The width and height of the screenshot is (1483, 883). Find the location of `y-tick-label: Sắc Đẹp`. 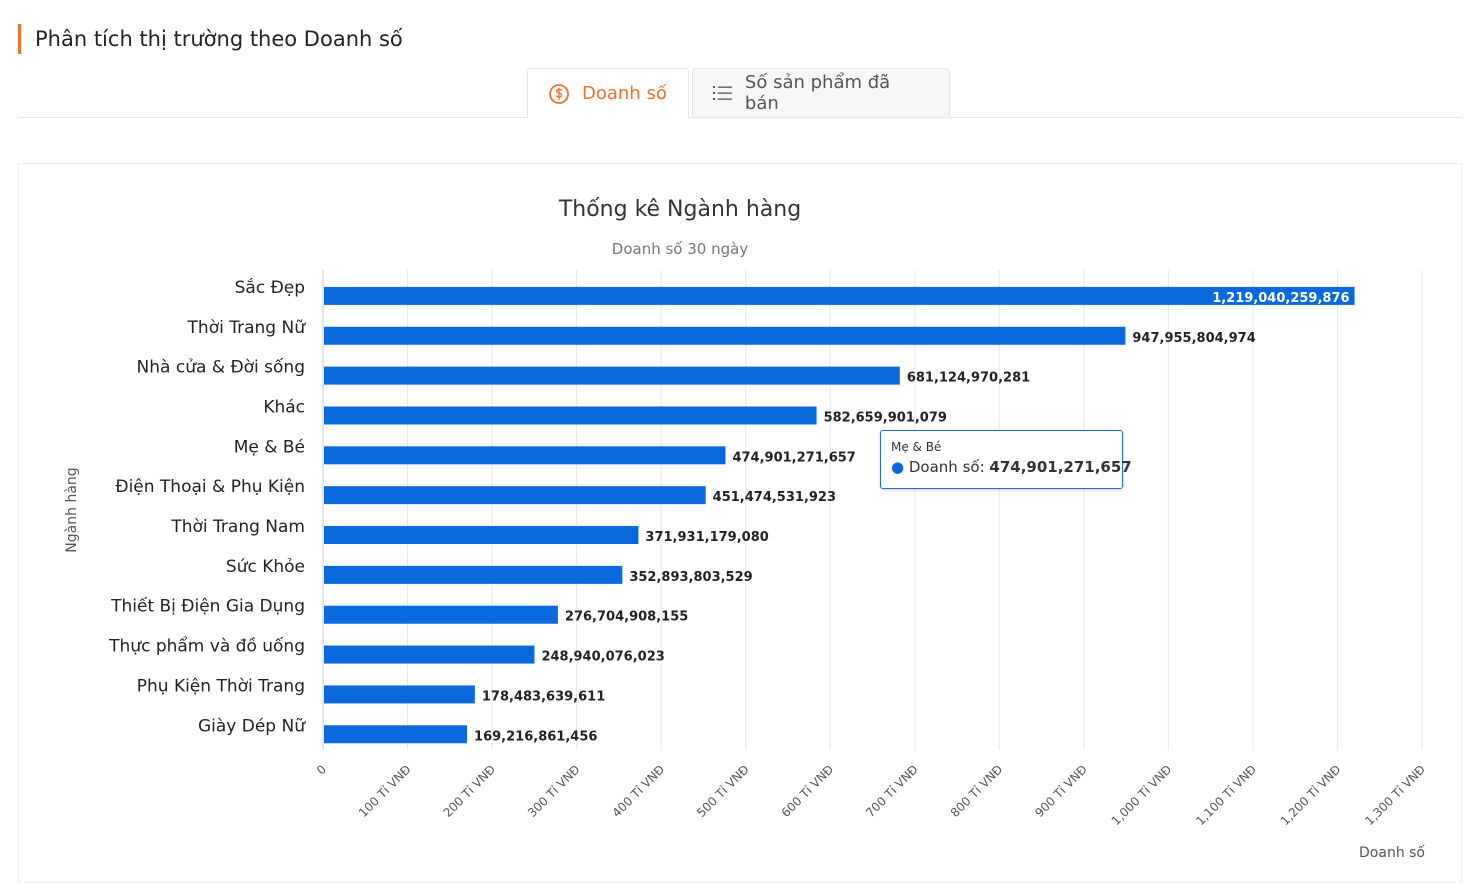

y-tick-label: Sắc Đẹp is located at coordinates (270, 287).